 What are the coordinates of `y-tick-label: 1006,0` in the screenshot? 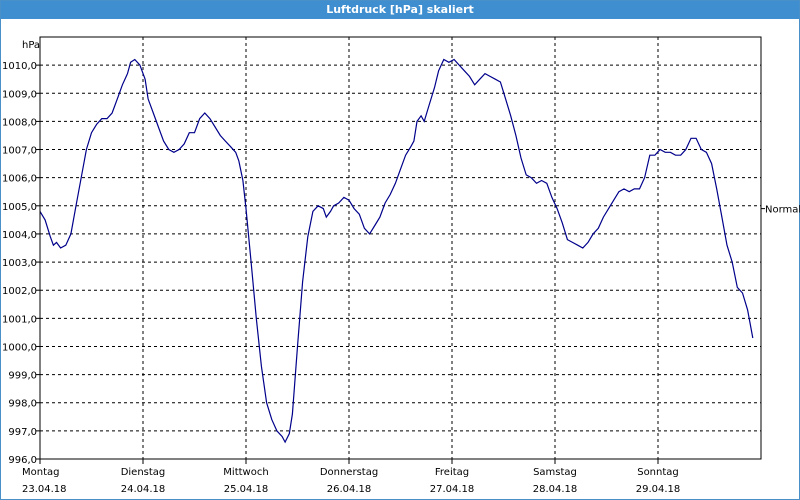 It's located at (19, 179).